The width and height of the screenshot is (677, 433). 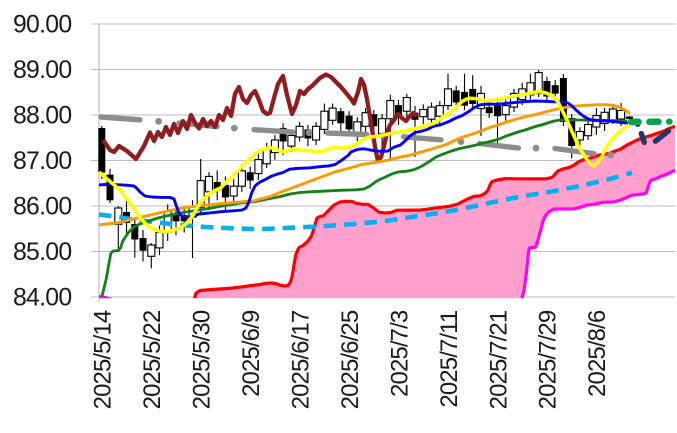 What do you see at coordinates (300, 359) in the screenshot?
I see `svg-text: 2025/6/17` at bounding box center [300, 359].